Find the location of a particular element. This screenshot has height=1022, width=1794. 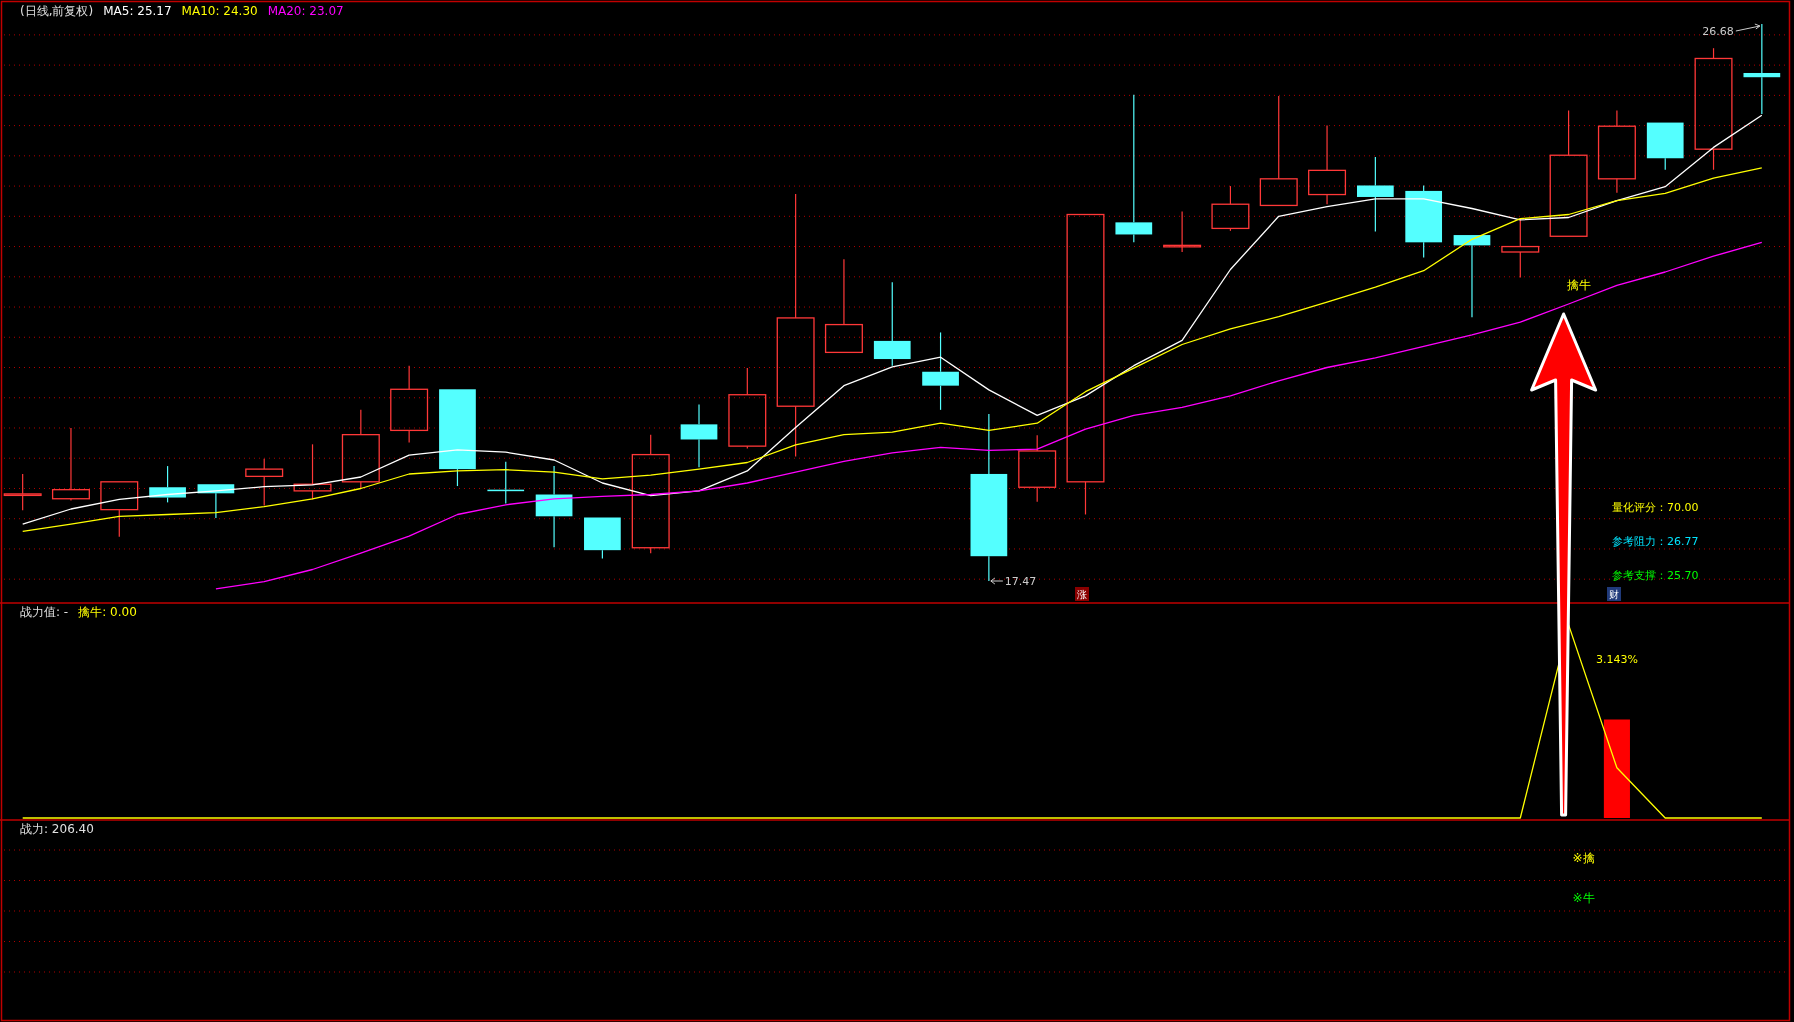

text: 战力: 206.40 is located at coordinates (57, 829).